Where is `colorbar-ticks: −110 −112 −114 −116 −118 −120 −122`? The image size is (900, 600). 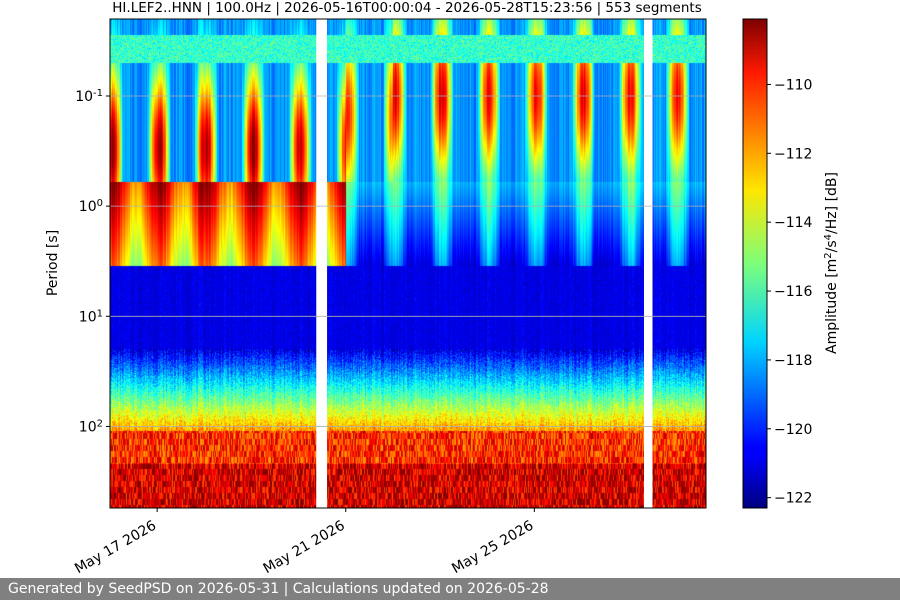 colorbar-ticks: −110 −112 −114 −116 −118 −120 −122 is located at coordinates (790, 292).